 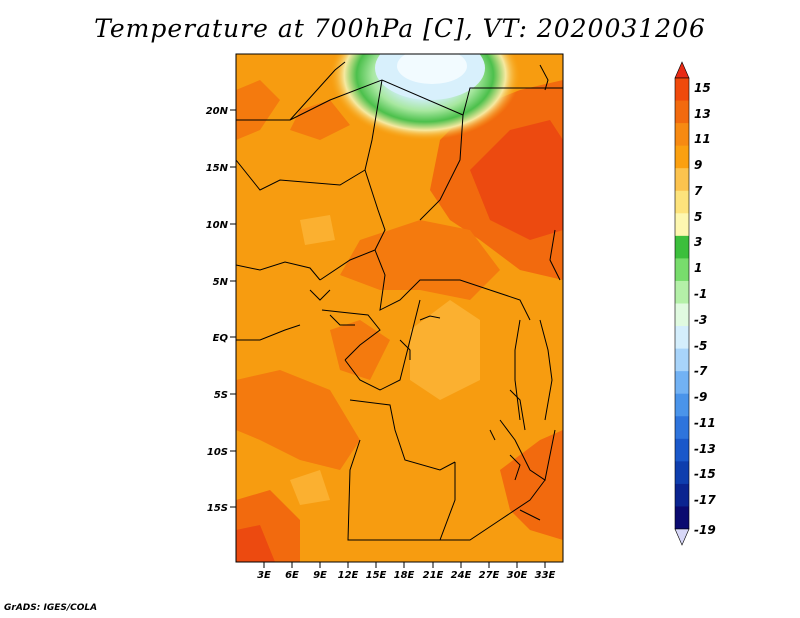 I want to click on colorbar-label: -7, so click(x=701, y=371).